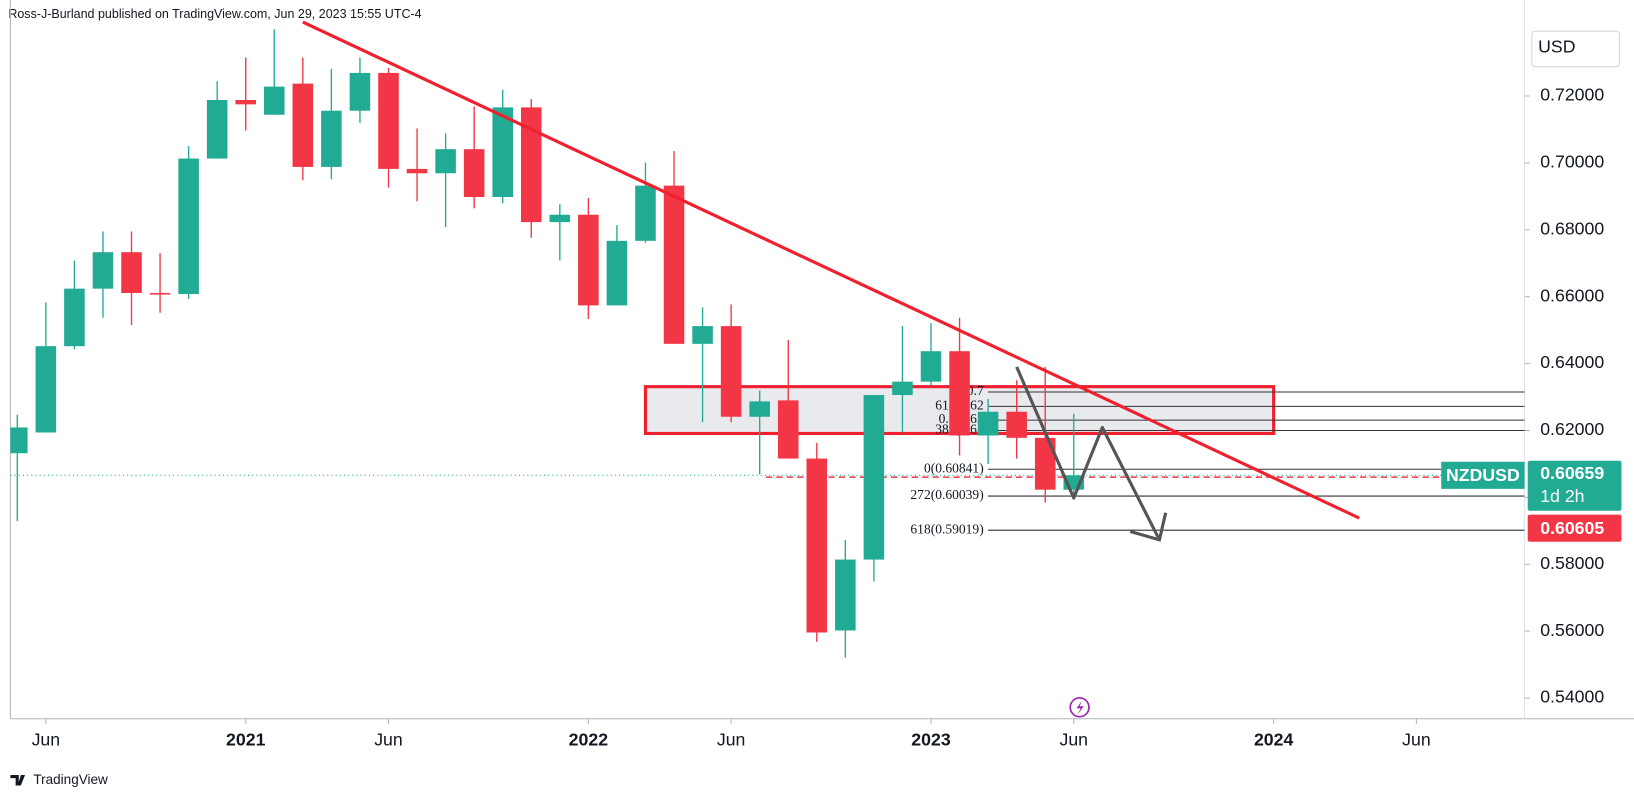  What do you see at coordinates (1562, 496) in the screenshot?
I see `countdown: 1d 2h` at bounding box center [1562, 496].